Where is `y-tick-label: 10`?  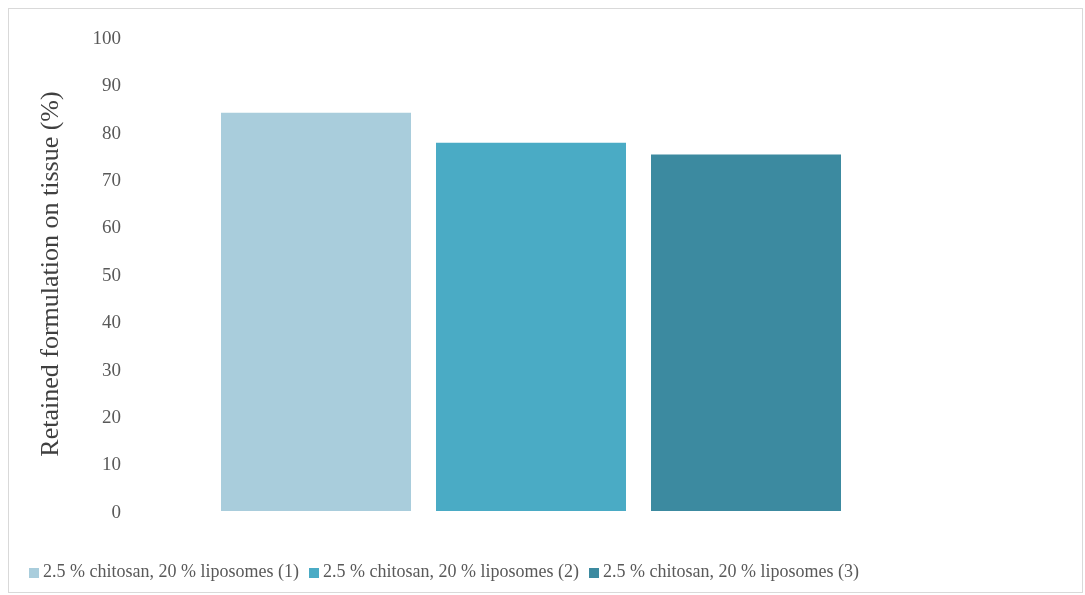 y-tick-label: 10 is located at coordinates (111, 464).